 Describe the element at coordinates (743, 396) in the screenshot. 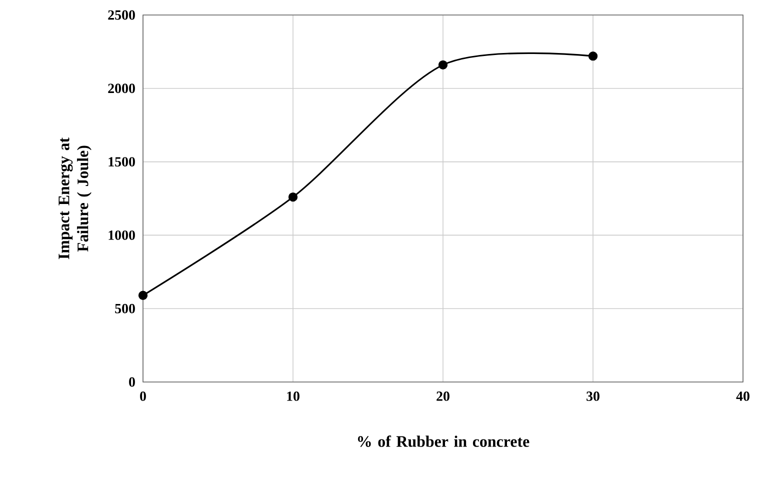

I see `x-tick-label: 40` at that location.